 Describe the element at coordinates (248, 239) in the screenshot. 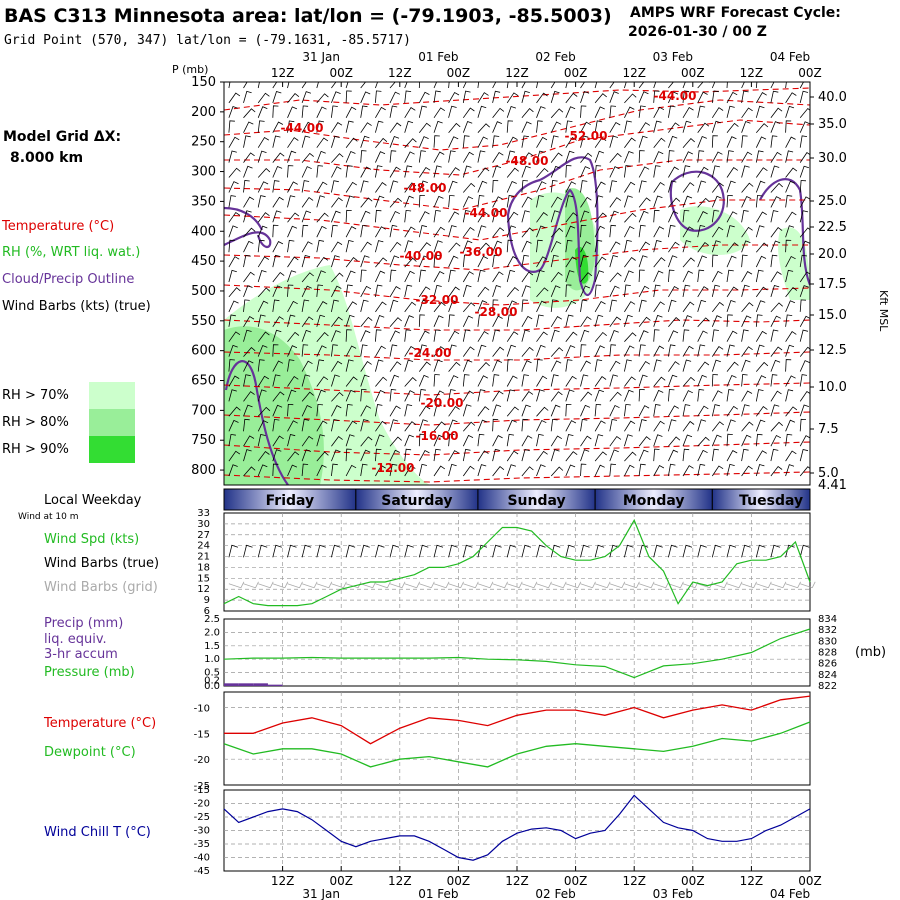

I see `cloud-outline` at that location.